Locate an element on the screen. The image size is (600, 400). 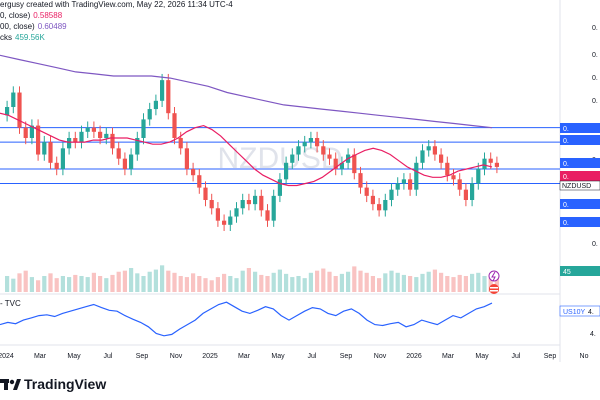
volume-legend: cks 459.56K is located at coordinates (22, 38).